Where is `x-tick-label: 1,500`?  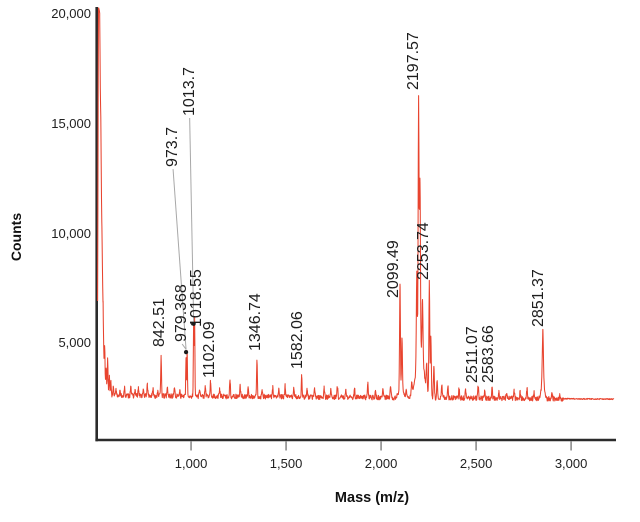 x-tick-label: 1,500 is located at coordinates (286, 463).